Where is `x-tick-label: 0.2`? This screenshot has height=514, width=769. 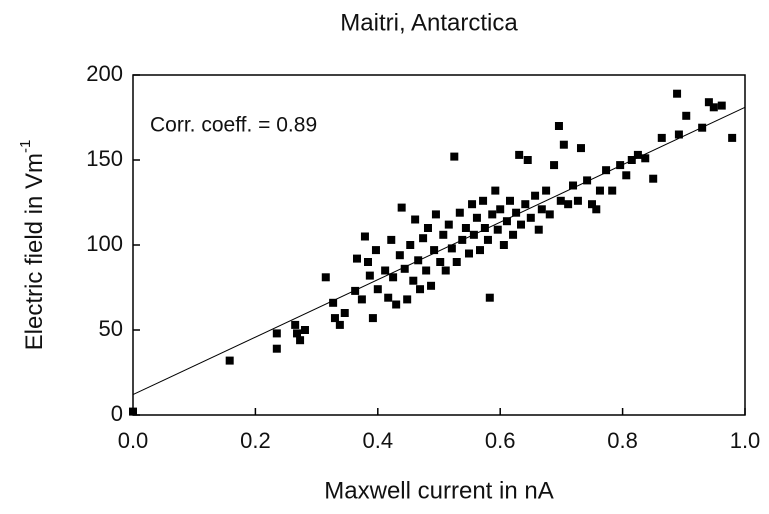 x-tick-label: 0.2 is located at coordinates (255, 440).